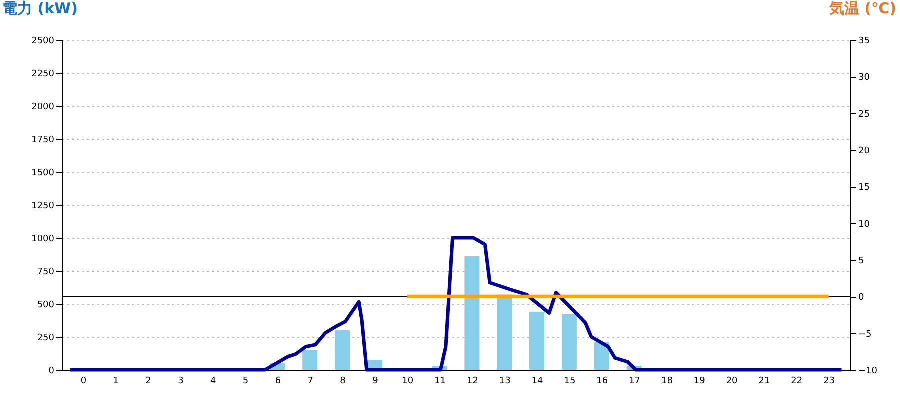 The width and height of the screenshot is (900, 400). Describe the element at coordinates (830, 381) in the screenshot. I see `x-tick-label: 23` at that location.